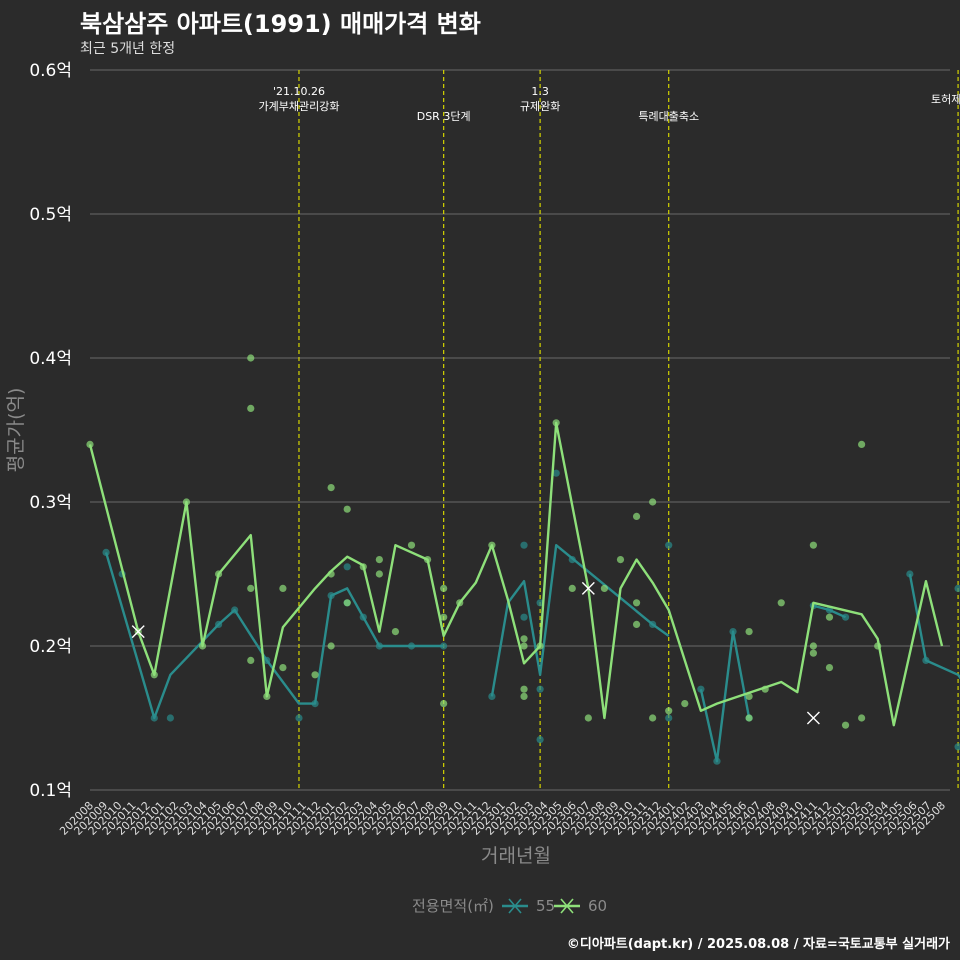  Describe the element at coordinates (444, 116) in the screenshot. I see `policy-label: DSR 3단계` at that location.